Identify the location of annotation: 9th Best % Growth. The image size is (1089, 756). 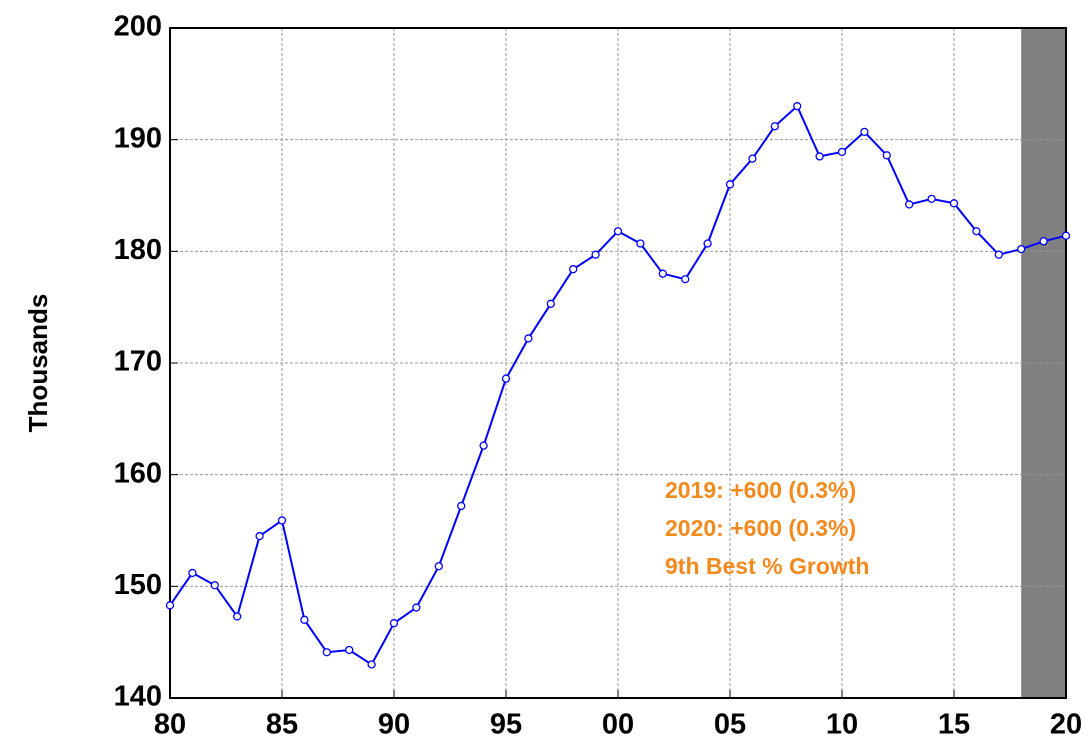
(767, 566).